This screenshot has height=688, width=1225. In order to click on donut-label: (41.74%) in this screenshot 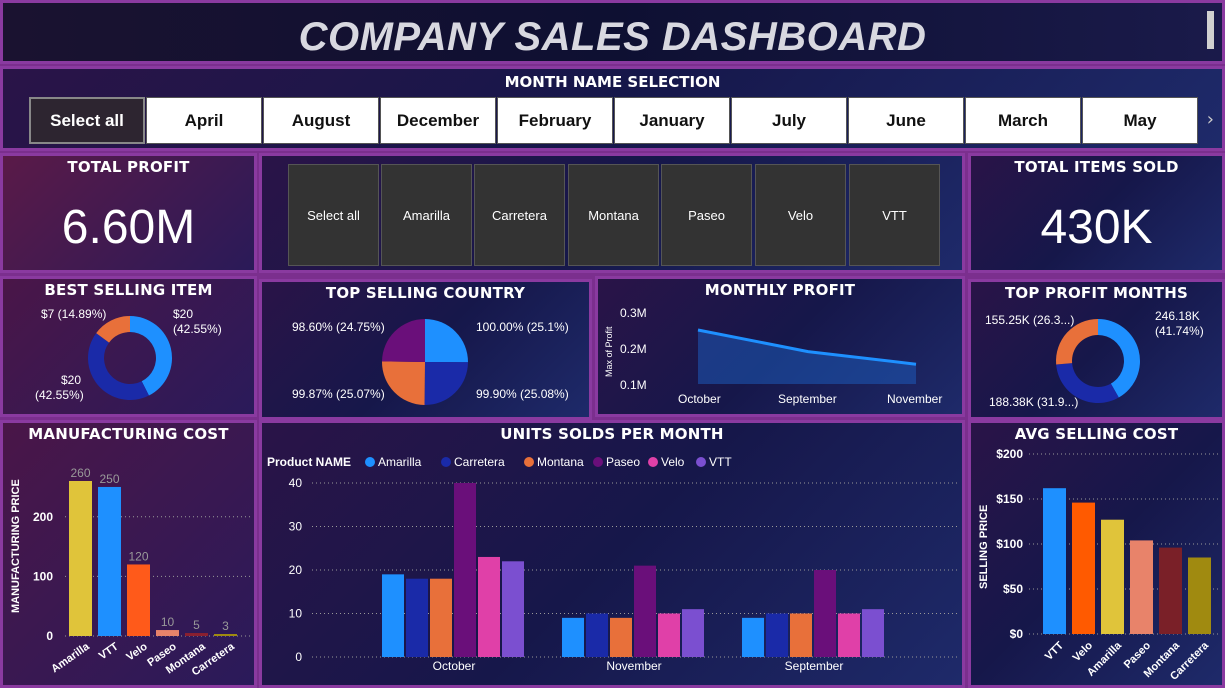, I will do `click(1179, 331)`.